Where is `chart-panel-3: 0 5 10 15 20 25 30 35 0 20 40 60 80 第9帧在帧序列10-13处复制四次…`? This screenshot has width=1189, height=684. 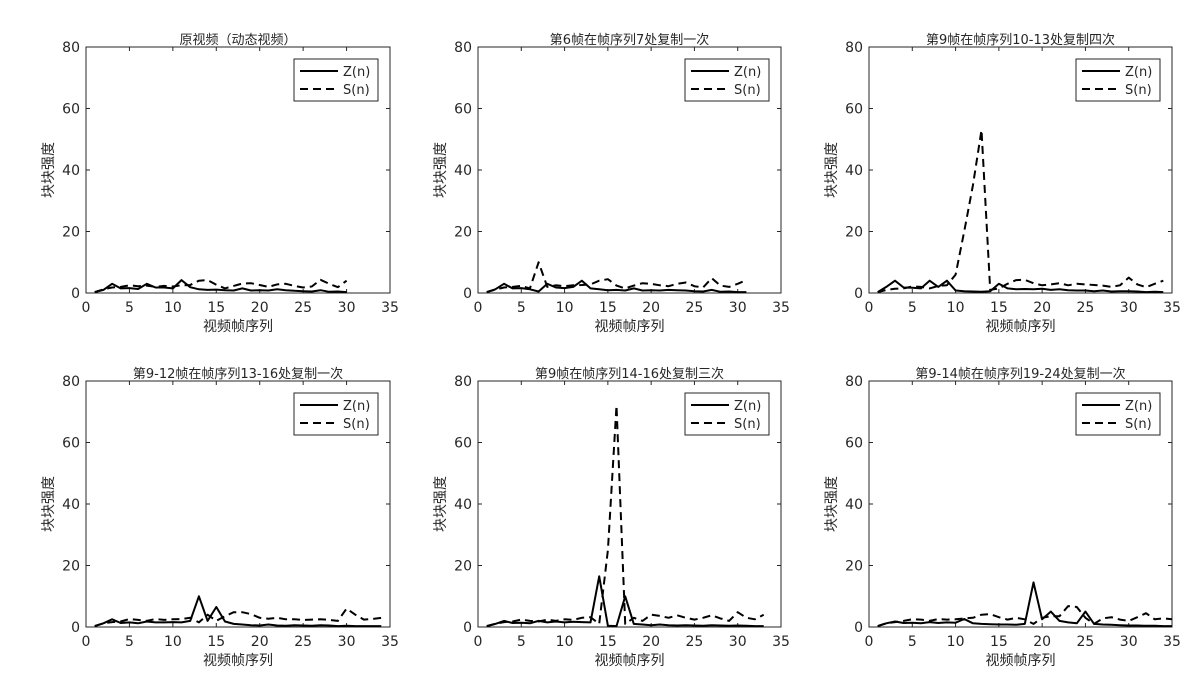 chart-panel-3: 0 5 10 15 20 25 30 35 0 20 40 60 80 第9帧在帧序列10-13处复制四次… is located at coordinates (1002, 183).